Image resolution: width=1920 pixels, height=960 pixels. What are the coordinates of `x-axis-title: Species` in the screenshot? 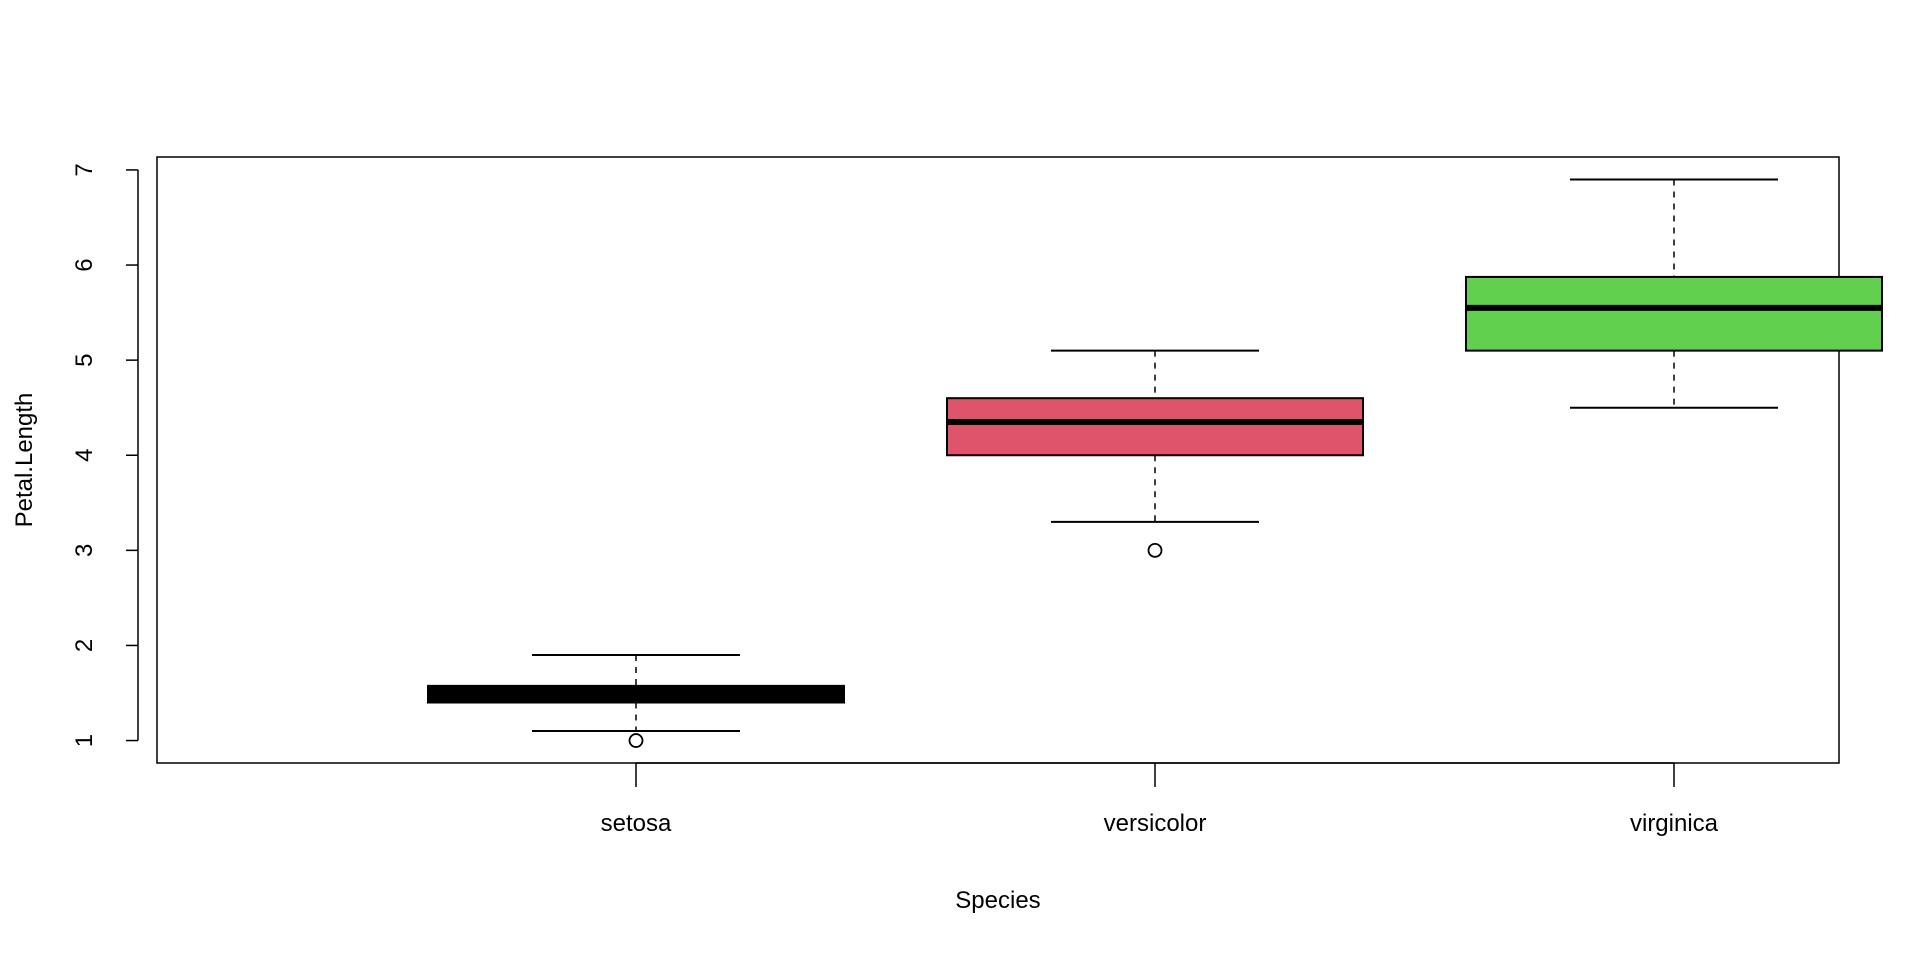 It's located at (997, 900).